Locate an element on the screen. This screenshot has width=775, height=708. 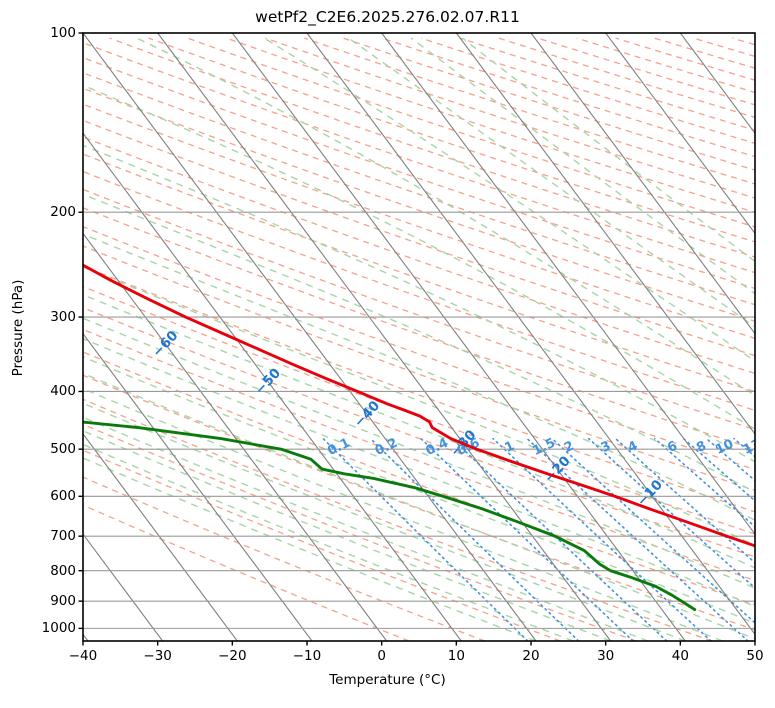
y-tick-label-600: 600 is located at coordinates (63, 496).